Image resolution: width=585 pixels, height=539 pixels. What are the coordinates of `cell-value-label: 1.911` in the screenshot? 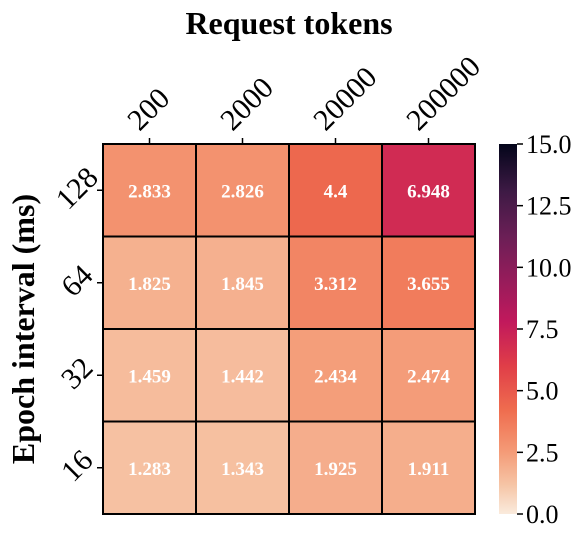 It's located at (429, 469).